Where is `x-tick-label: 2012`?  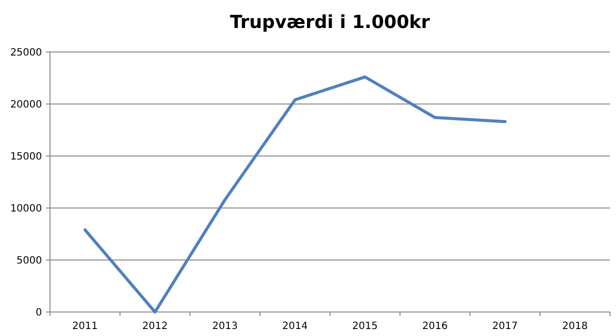 x-tick-label: 2012 is located at coordinates (155, 326).